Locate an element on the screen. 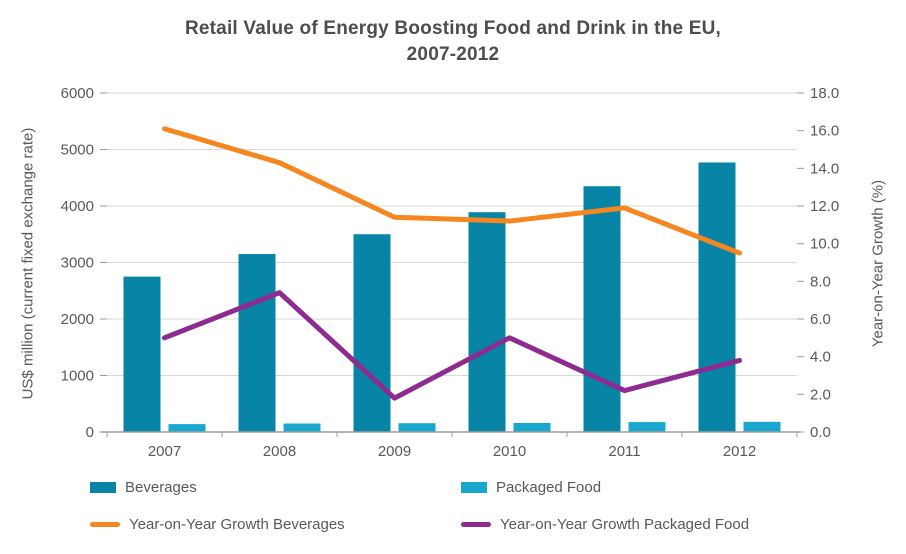 The height and width of the screenshot is (554, 906). legend-item-beverages: Beverages is located at coordinates (143, 487).